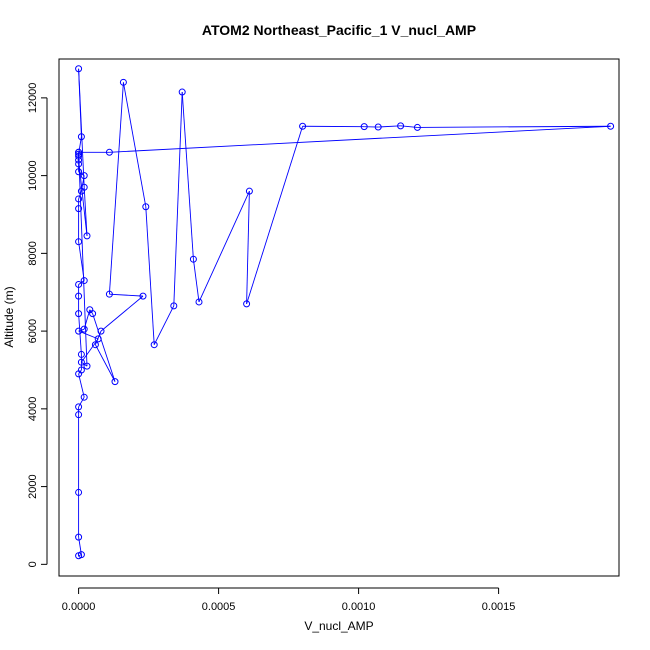  Describe the element at coordinates (359, 607) in the screenshot. I see `x-tick-label: 0.0010` at that location.